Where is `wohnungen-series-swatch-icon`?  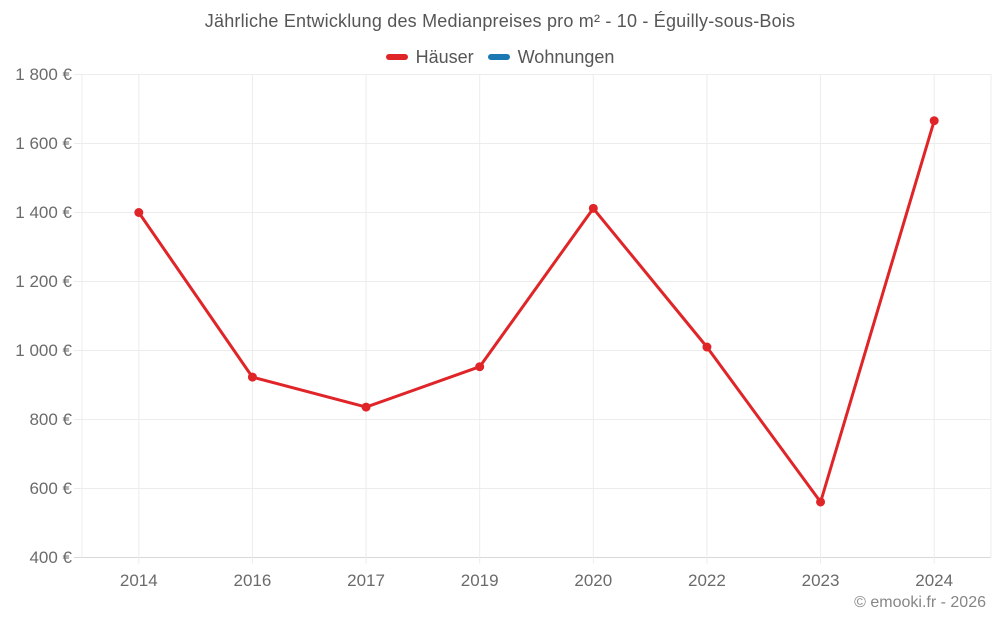 wohnungen-series-swatch-icon is located at coordinates (498, 57).